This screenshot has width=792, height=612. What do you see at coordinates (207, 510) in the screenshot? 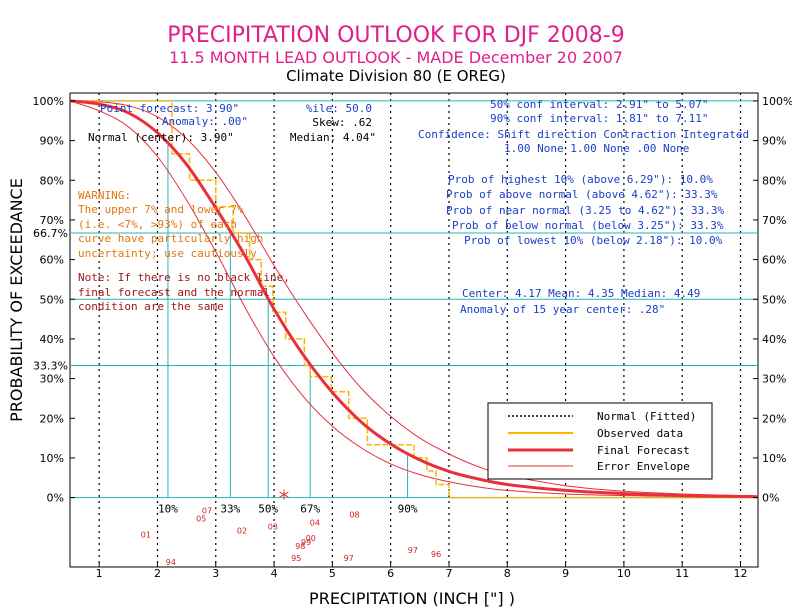
I see `year-point-label: 07` at bounding box center [207, 510].